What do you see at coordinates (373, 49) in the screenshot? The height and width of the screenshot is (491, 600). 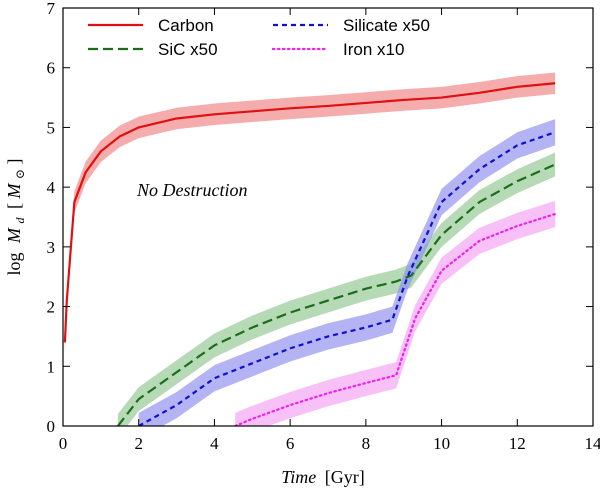 I see `legend-label-iron-x10: Iron x10` at bounding box center [373, 49].